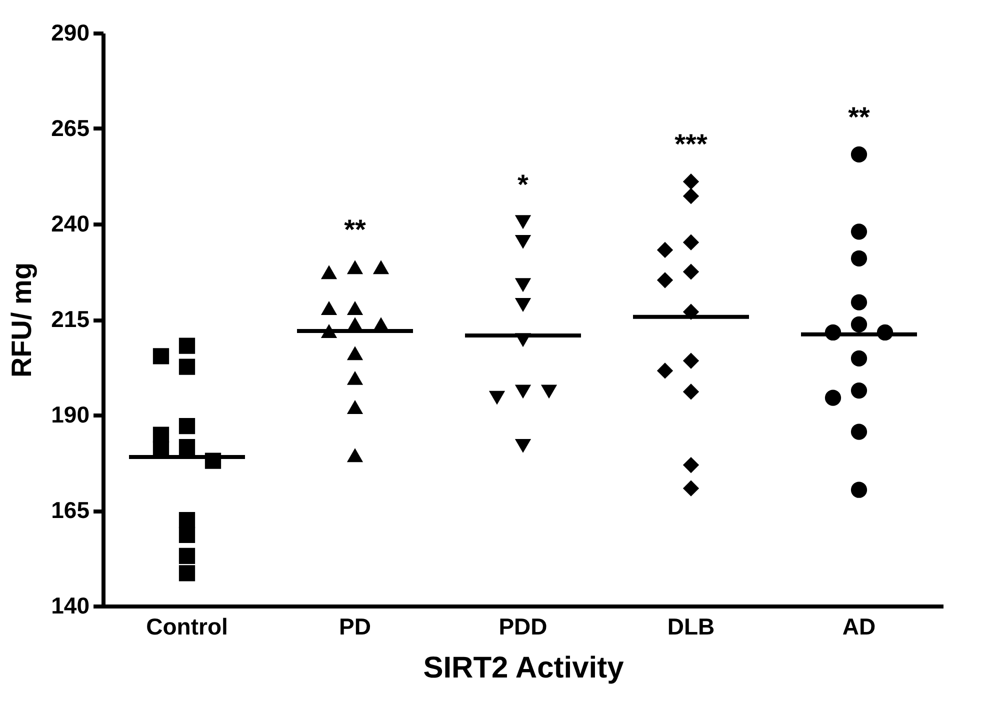  Describe the element at coordinates (22, 320) in the screenshot. I see `y-axis-title: RFU/ mg` at that location.